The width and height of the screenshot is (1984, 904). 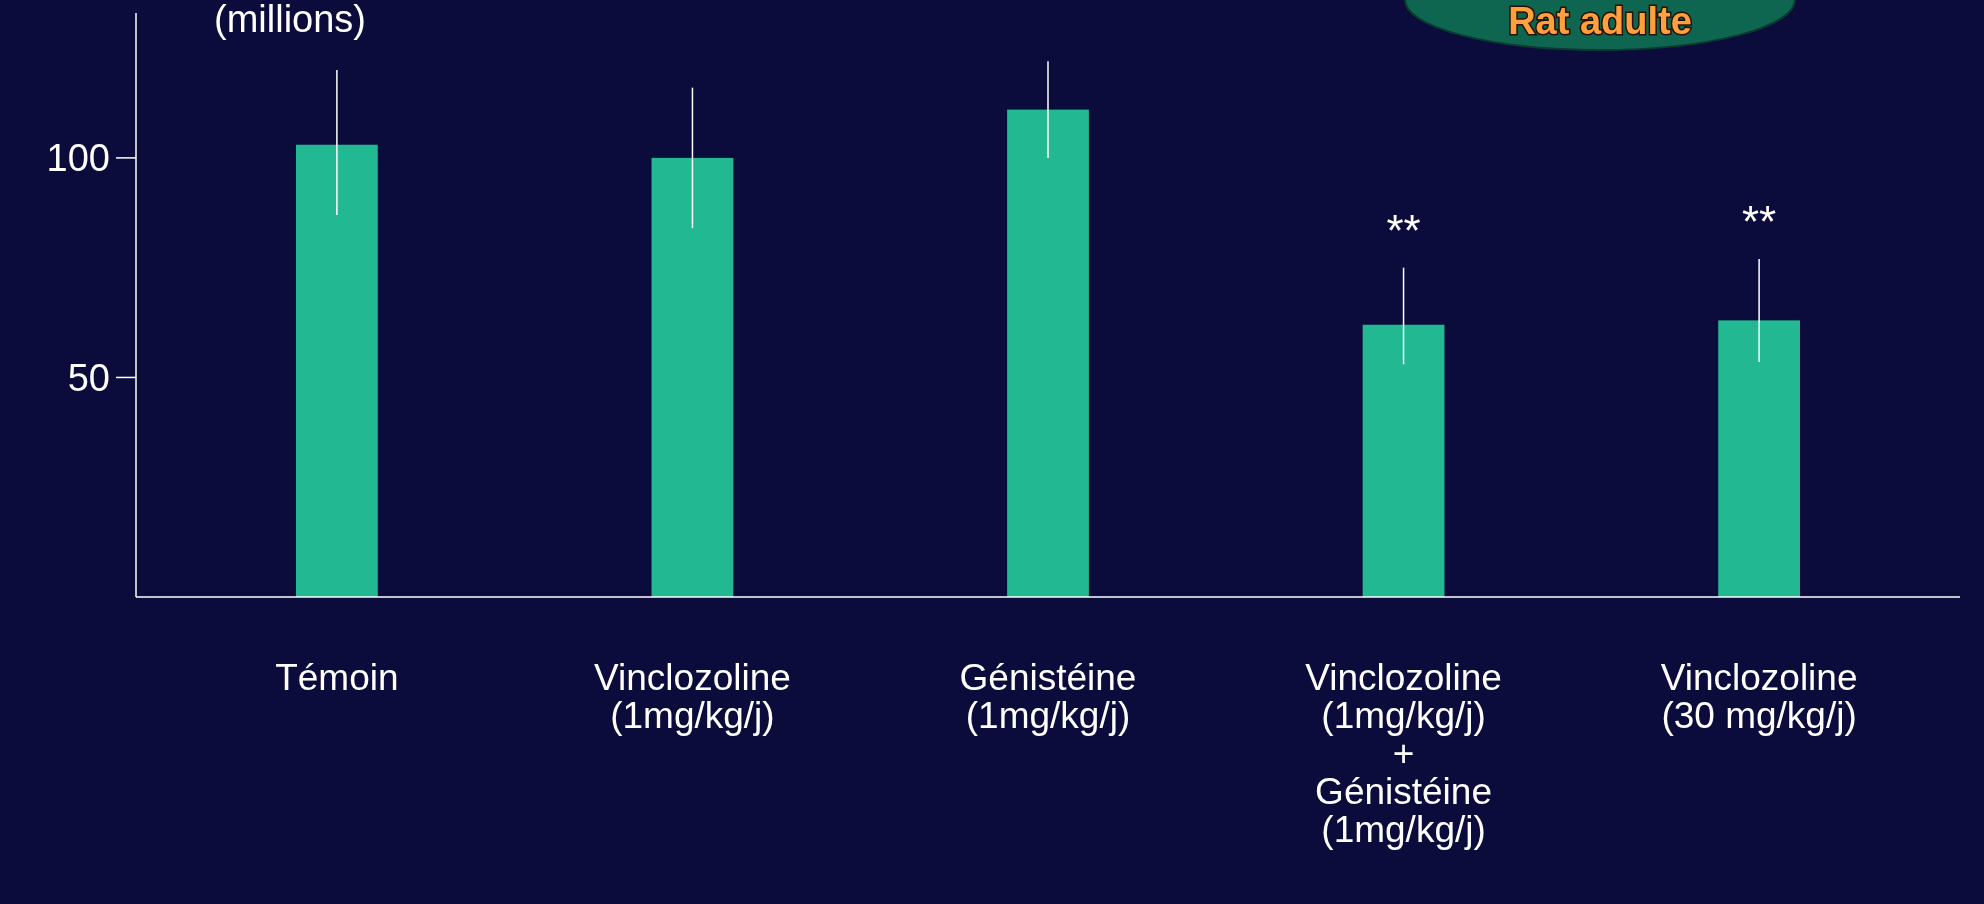 What do you see at coordinates (692, 696) in the screenshot?
I see `x-tick-label: Vinclozoline (1mg/kg/j)` at bounding box center [692, 696].